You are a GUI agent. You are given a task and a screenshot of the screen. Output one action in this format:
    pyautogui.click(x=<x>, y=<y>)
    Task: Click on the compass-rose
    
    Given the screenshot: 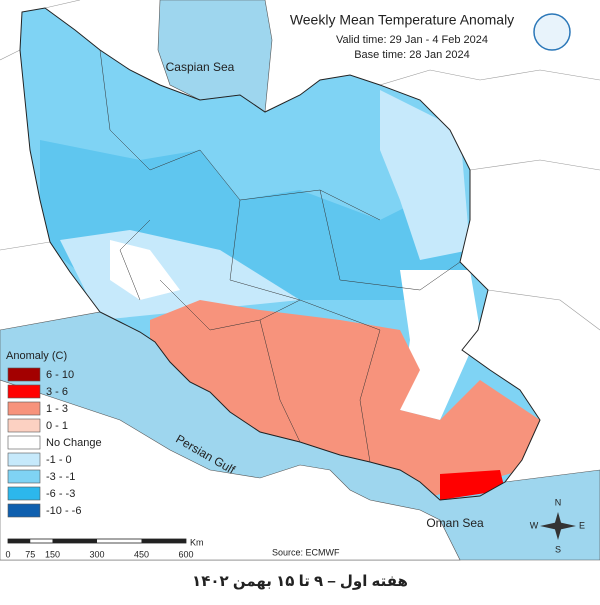 What is the action you would take?
    pyautogui.click(x=558, y=526)
    